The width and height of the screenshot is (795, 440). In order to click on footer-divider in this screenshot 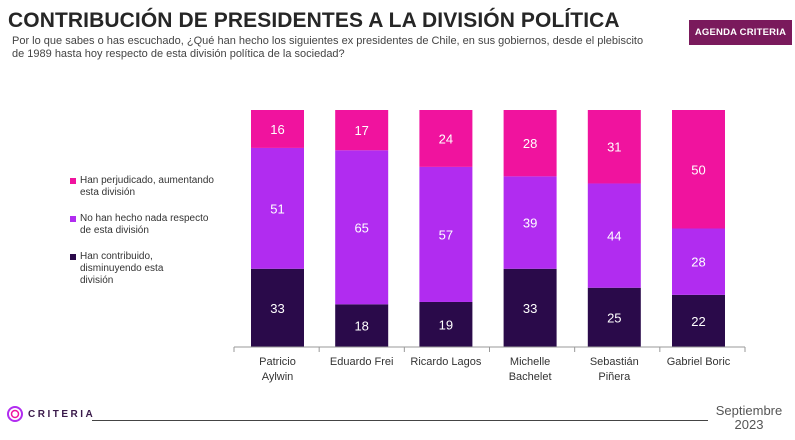, I will do `click(400, 420)`.